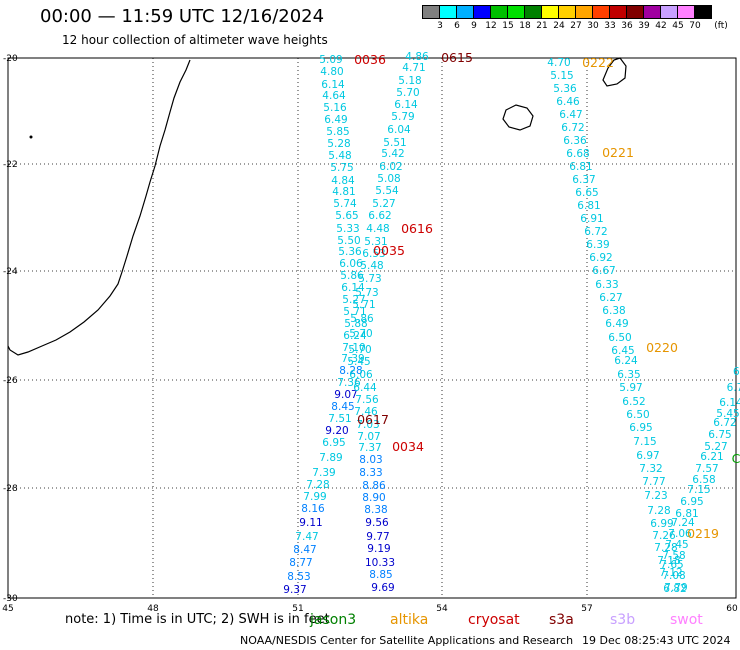 This screenshot has width=740, height=650. What do you see at coordinates (656, 640) in the screenshot?
I see `generated-timestamp: 19 Dec 08:25:43 UTC 2024` at bounding box center [656, 640].